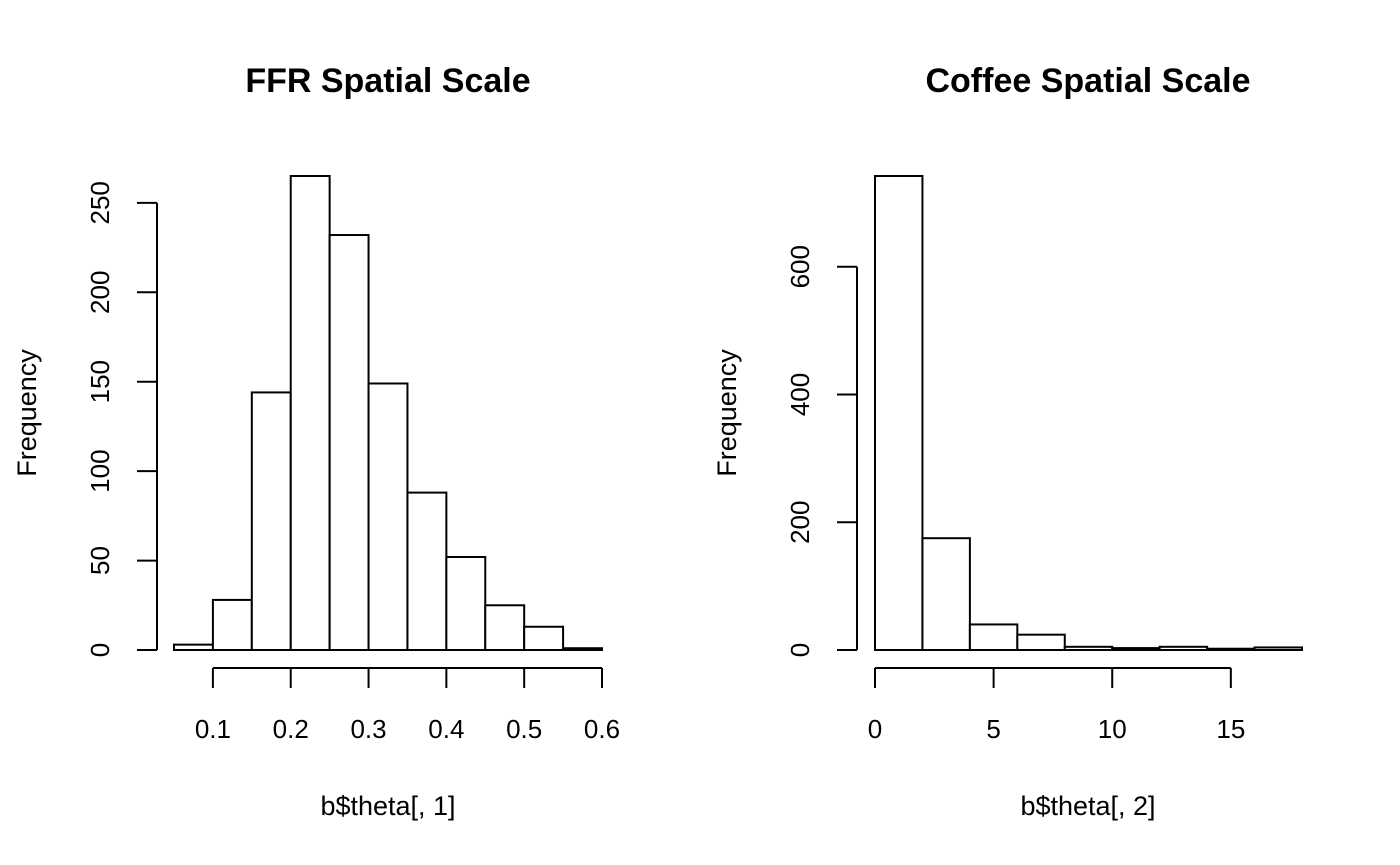 The width and height of the screenshot is (1400, 865). Describe the element at coordinates (821, 451) in the screenshot. I see `y-axis-coffee: 0 200 400 600` at that location.